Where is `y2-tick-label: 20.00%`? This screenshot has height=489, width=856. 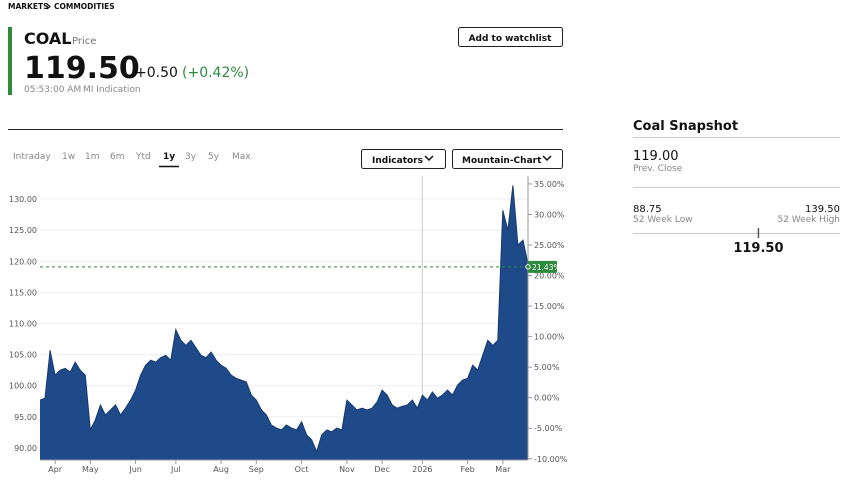 y2-tick-label: 20.00% is located at coordinates (549, 276).